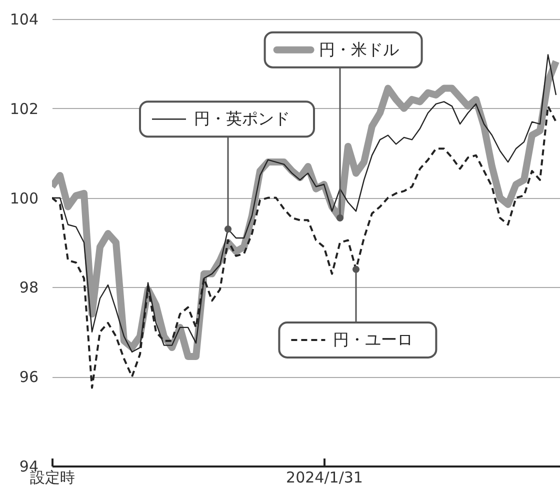  What do you see at coordinates (373, 339) in the screenshot?
I see `legend-label: 円・ユーロ` at bounding box center [373, 339].